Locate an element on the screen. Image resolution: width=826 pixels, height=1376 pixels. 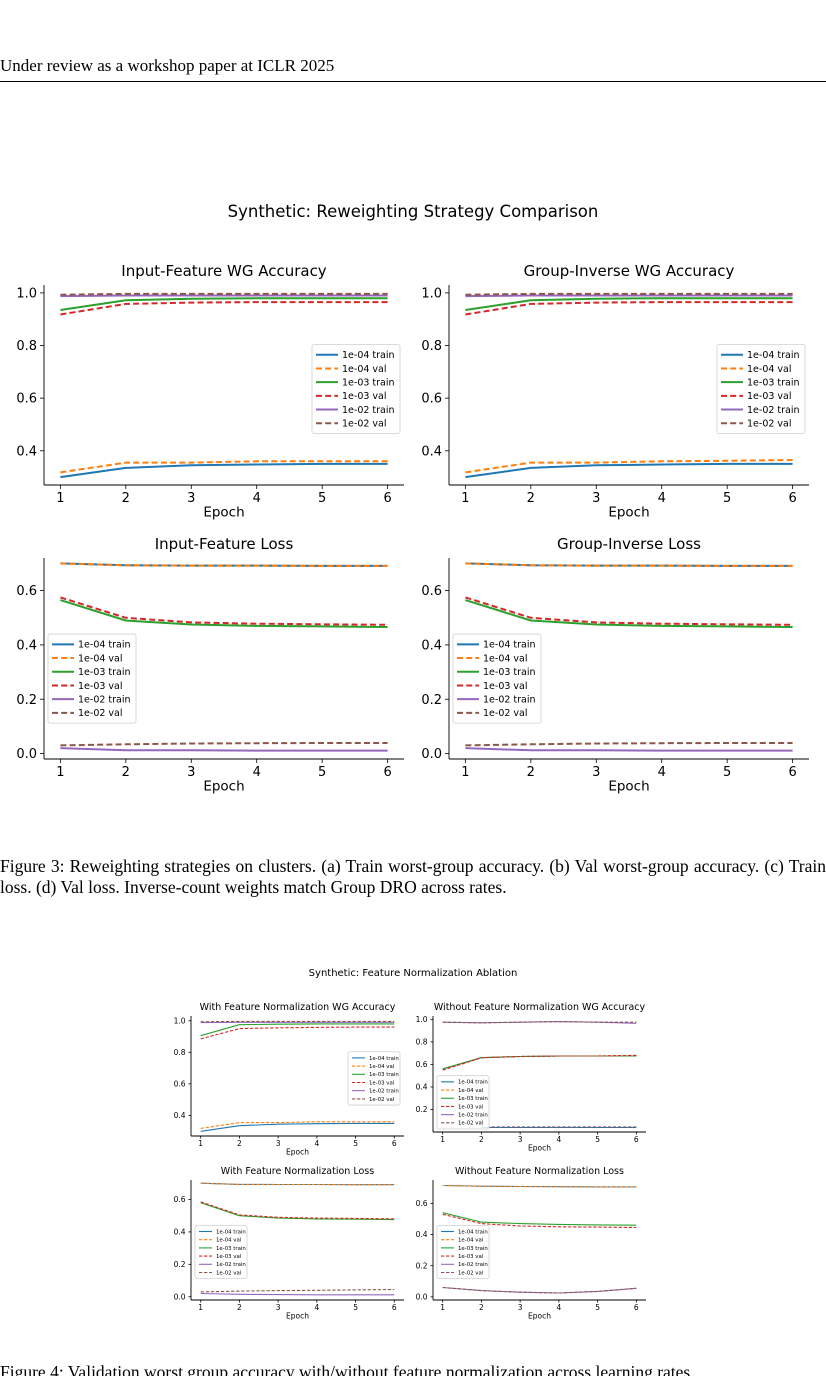
chart-title: Input-Feature Loss is located at coordinates (224, 544).